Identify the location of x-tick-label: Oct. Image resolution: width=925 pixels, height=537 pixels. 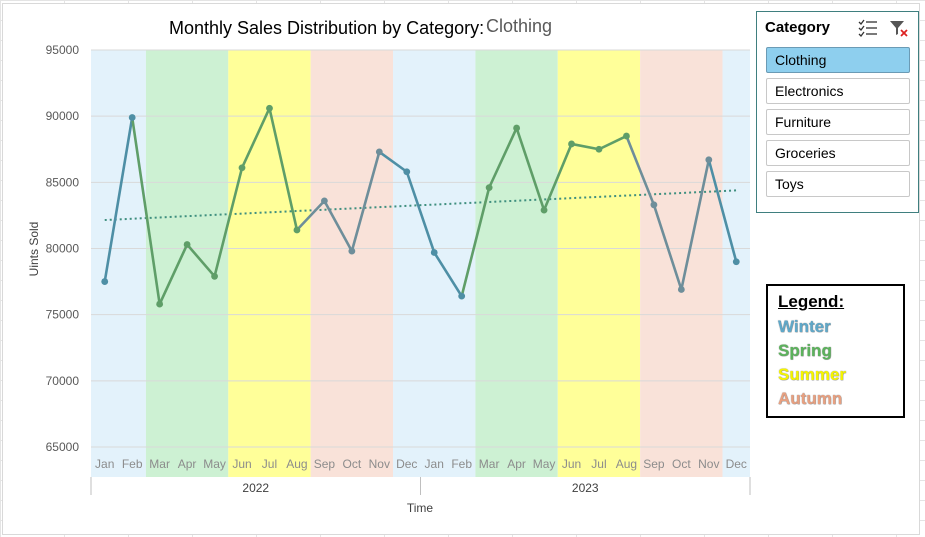
(352, 464).